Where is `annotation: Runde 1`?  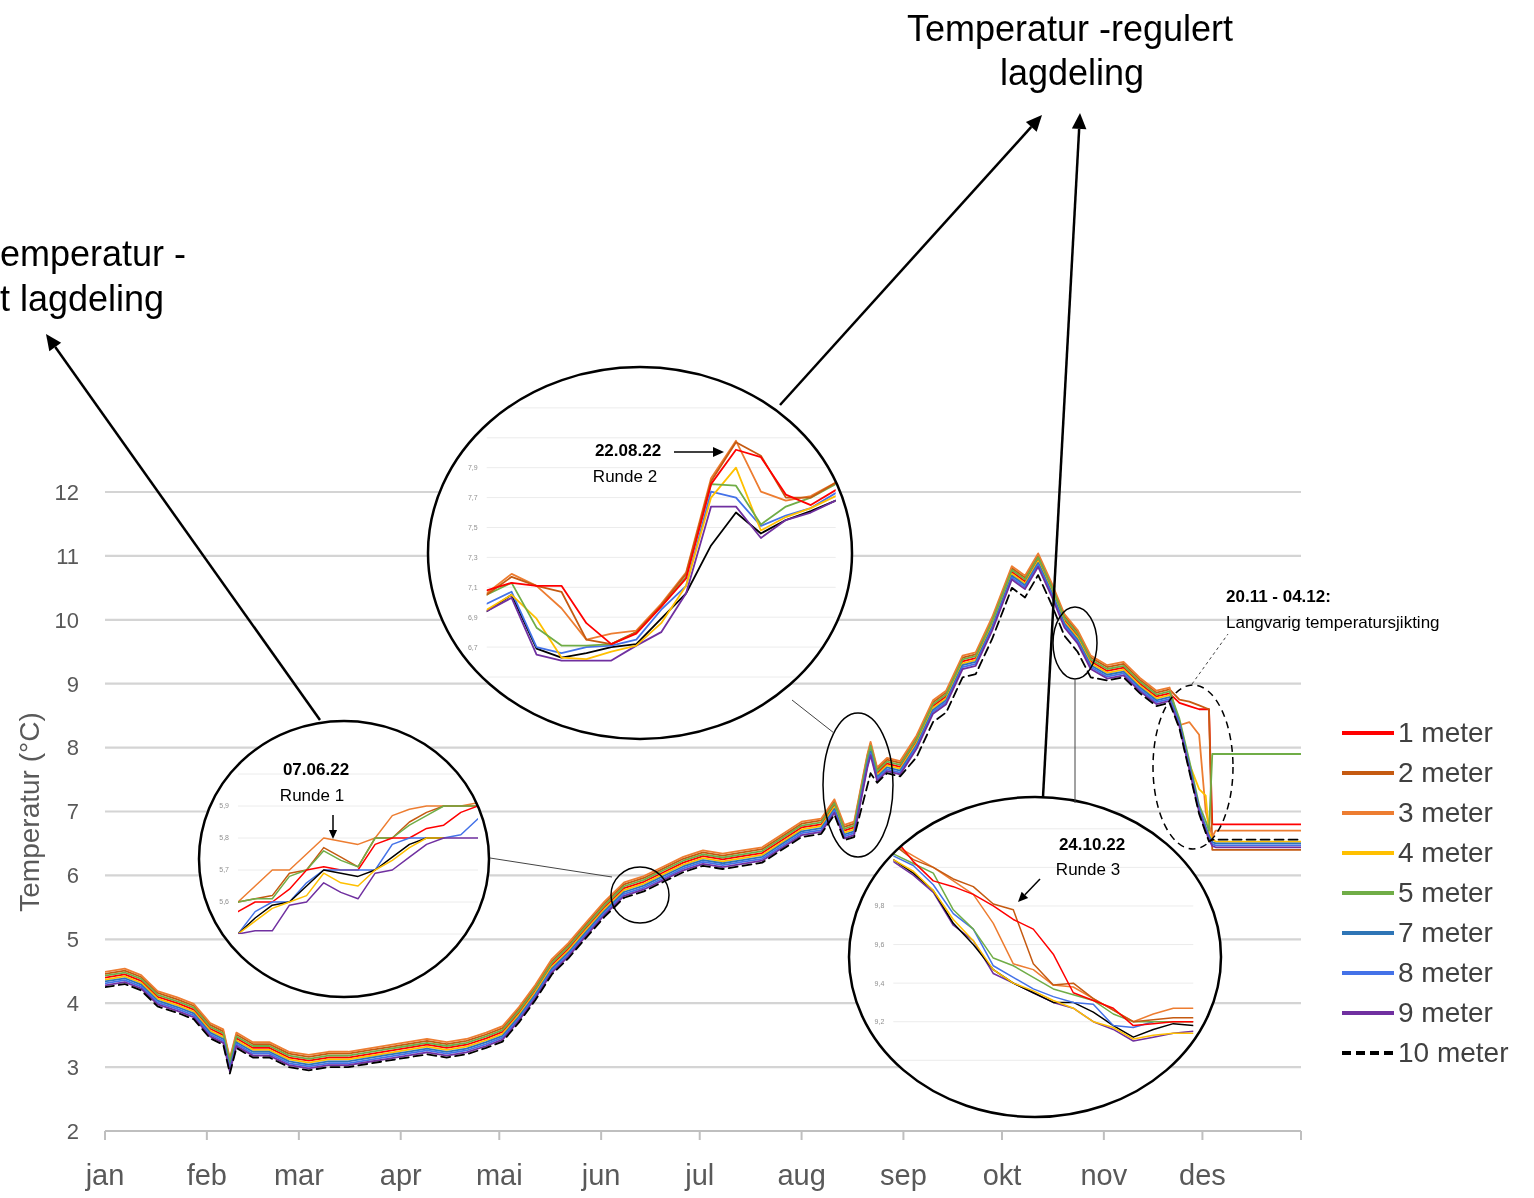
annotation: Runde 1 is located at coordinates (312, 796).